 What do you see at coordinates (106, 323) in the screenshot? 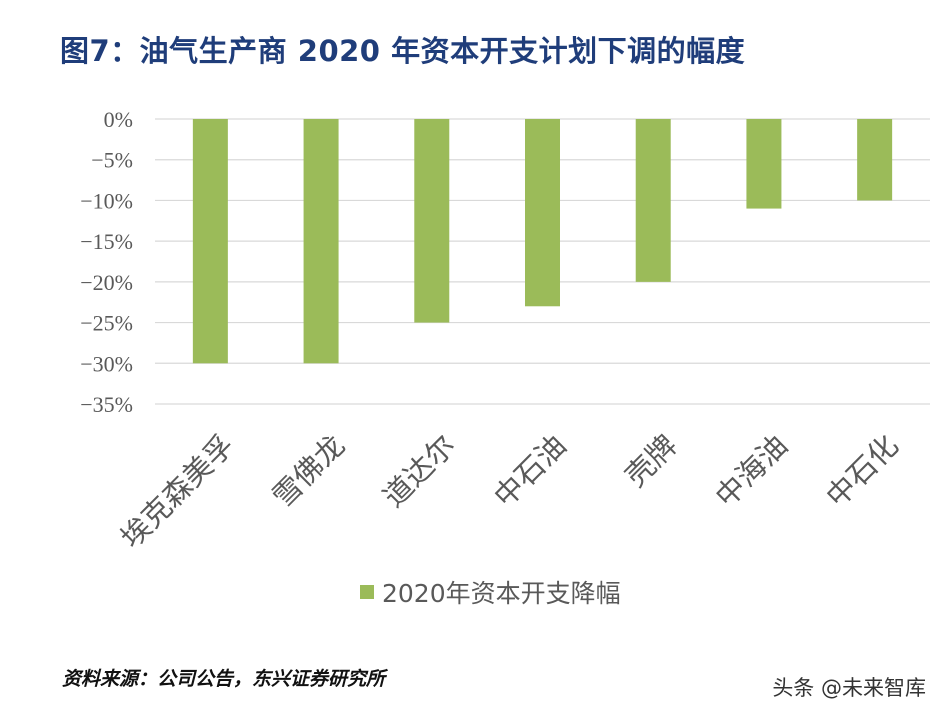
I see `y-tick-label: −25%` at bounding box center [106, 323].